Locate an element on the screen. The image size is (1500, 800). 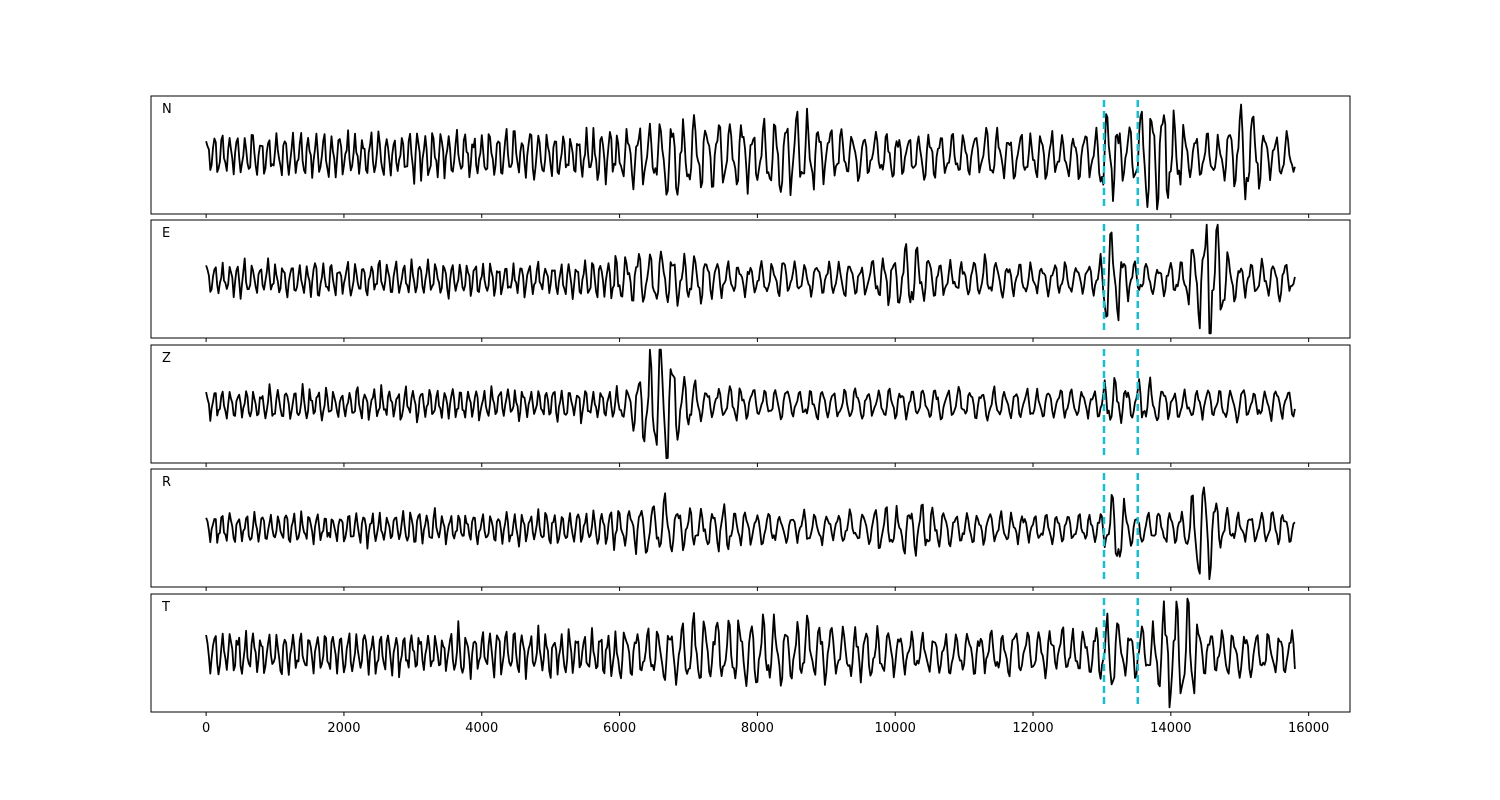
waveform-n is located at coordinates (750, 157).